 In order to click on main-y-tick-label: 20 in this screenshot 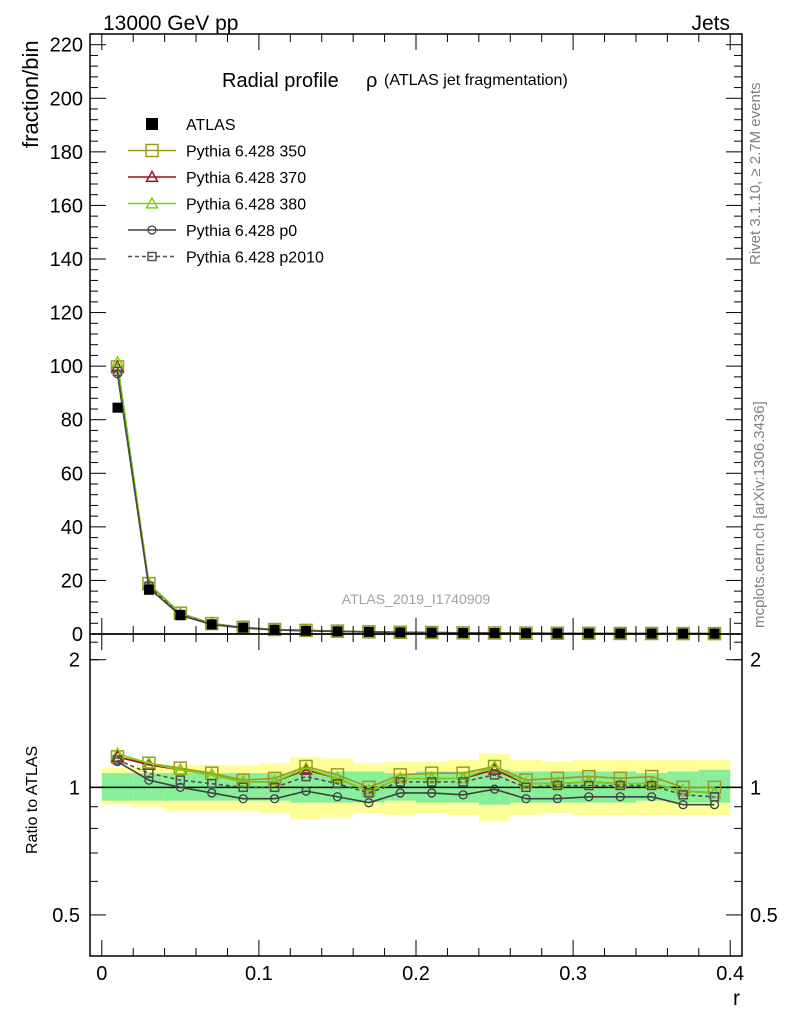, I will do `click(72, 581)`.